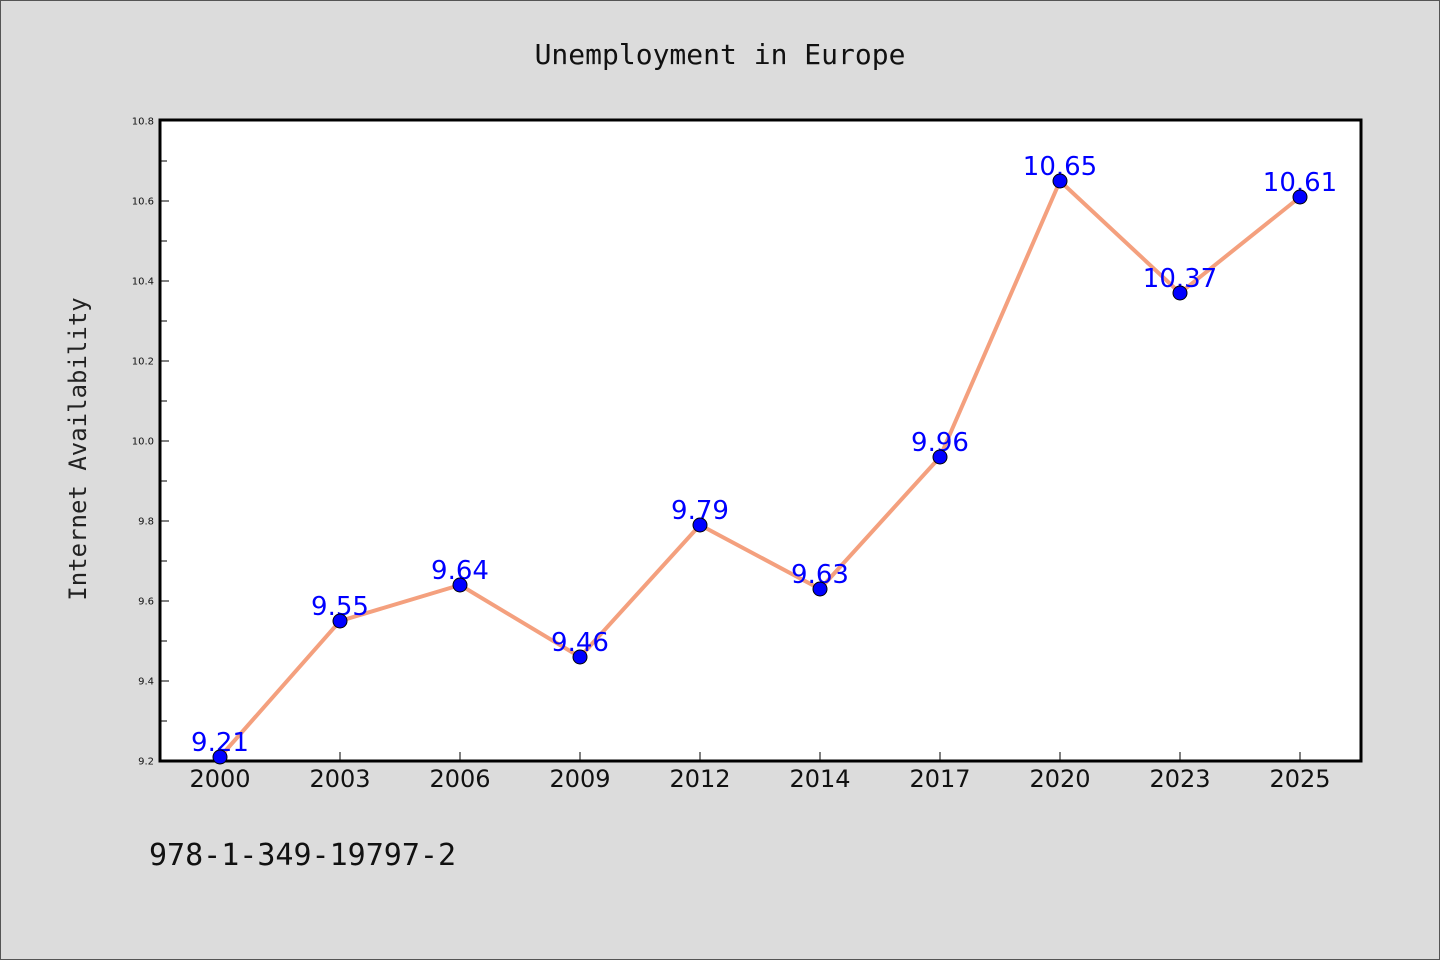 The height and width of the screenshot is (960, 1440). I want to click on x-tick-label: 2006, so click(459, 779).